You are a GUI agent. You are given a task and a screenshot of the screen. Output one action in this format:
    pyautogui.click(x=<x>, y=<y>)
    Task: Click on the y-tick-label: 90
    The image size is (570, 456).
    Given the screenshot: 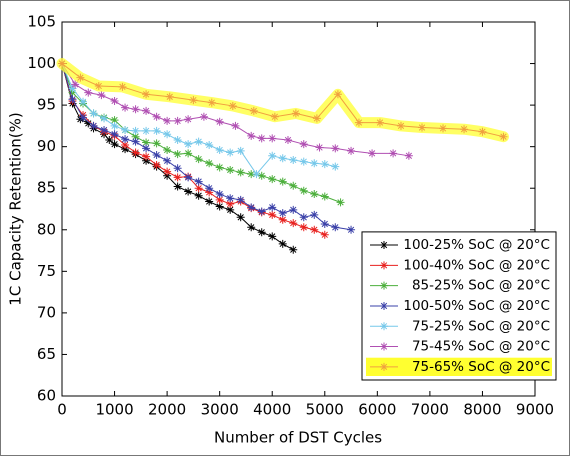 What is the action you would take?
    pyautogui.click(x=46, y=146)
    